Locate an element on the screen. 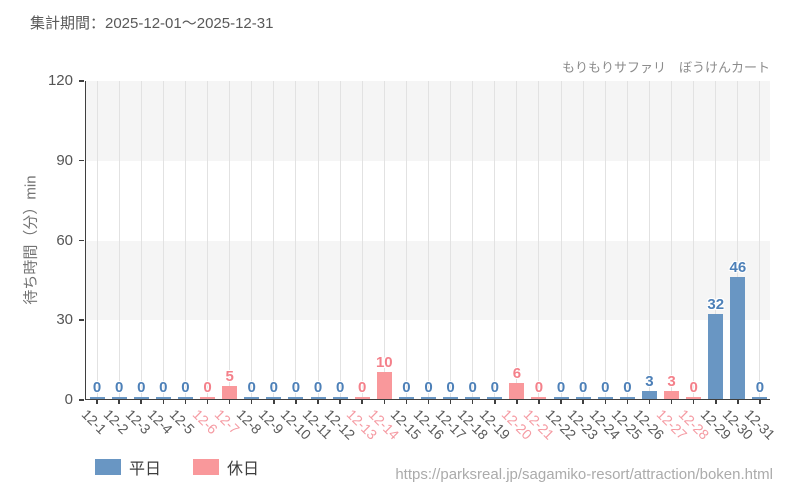  legend-item-holiday: 休日 is located at coordinates (226, 467).